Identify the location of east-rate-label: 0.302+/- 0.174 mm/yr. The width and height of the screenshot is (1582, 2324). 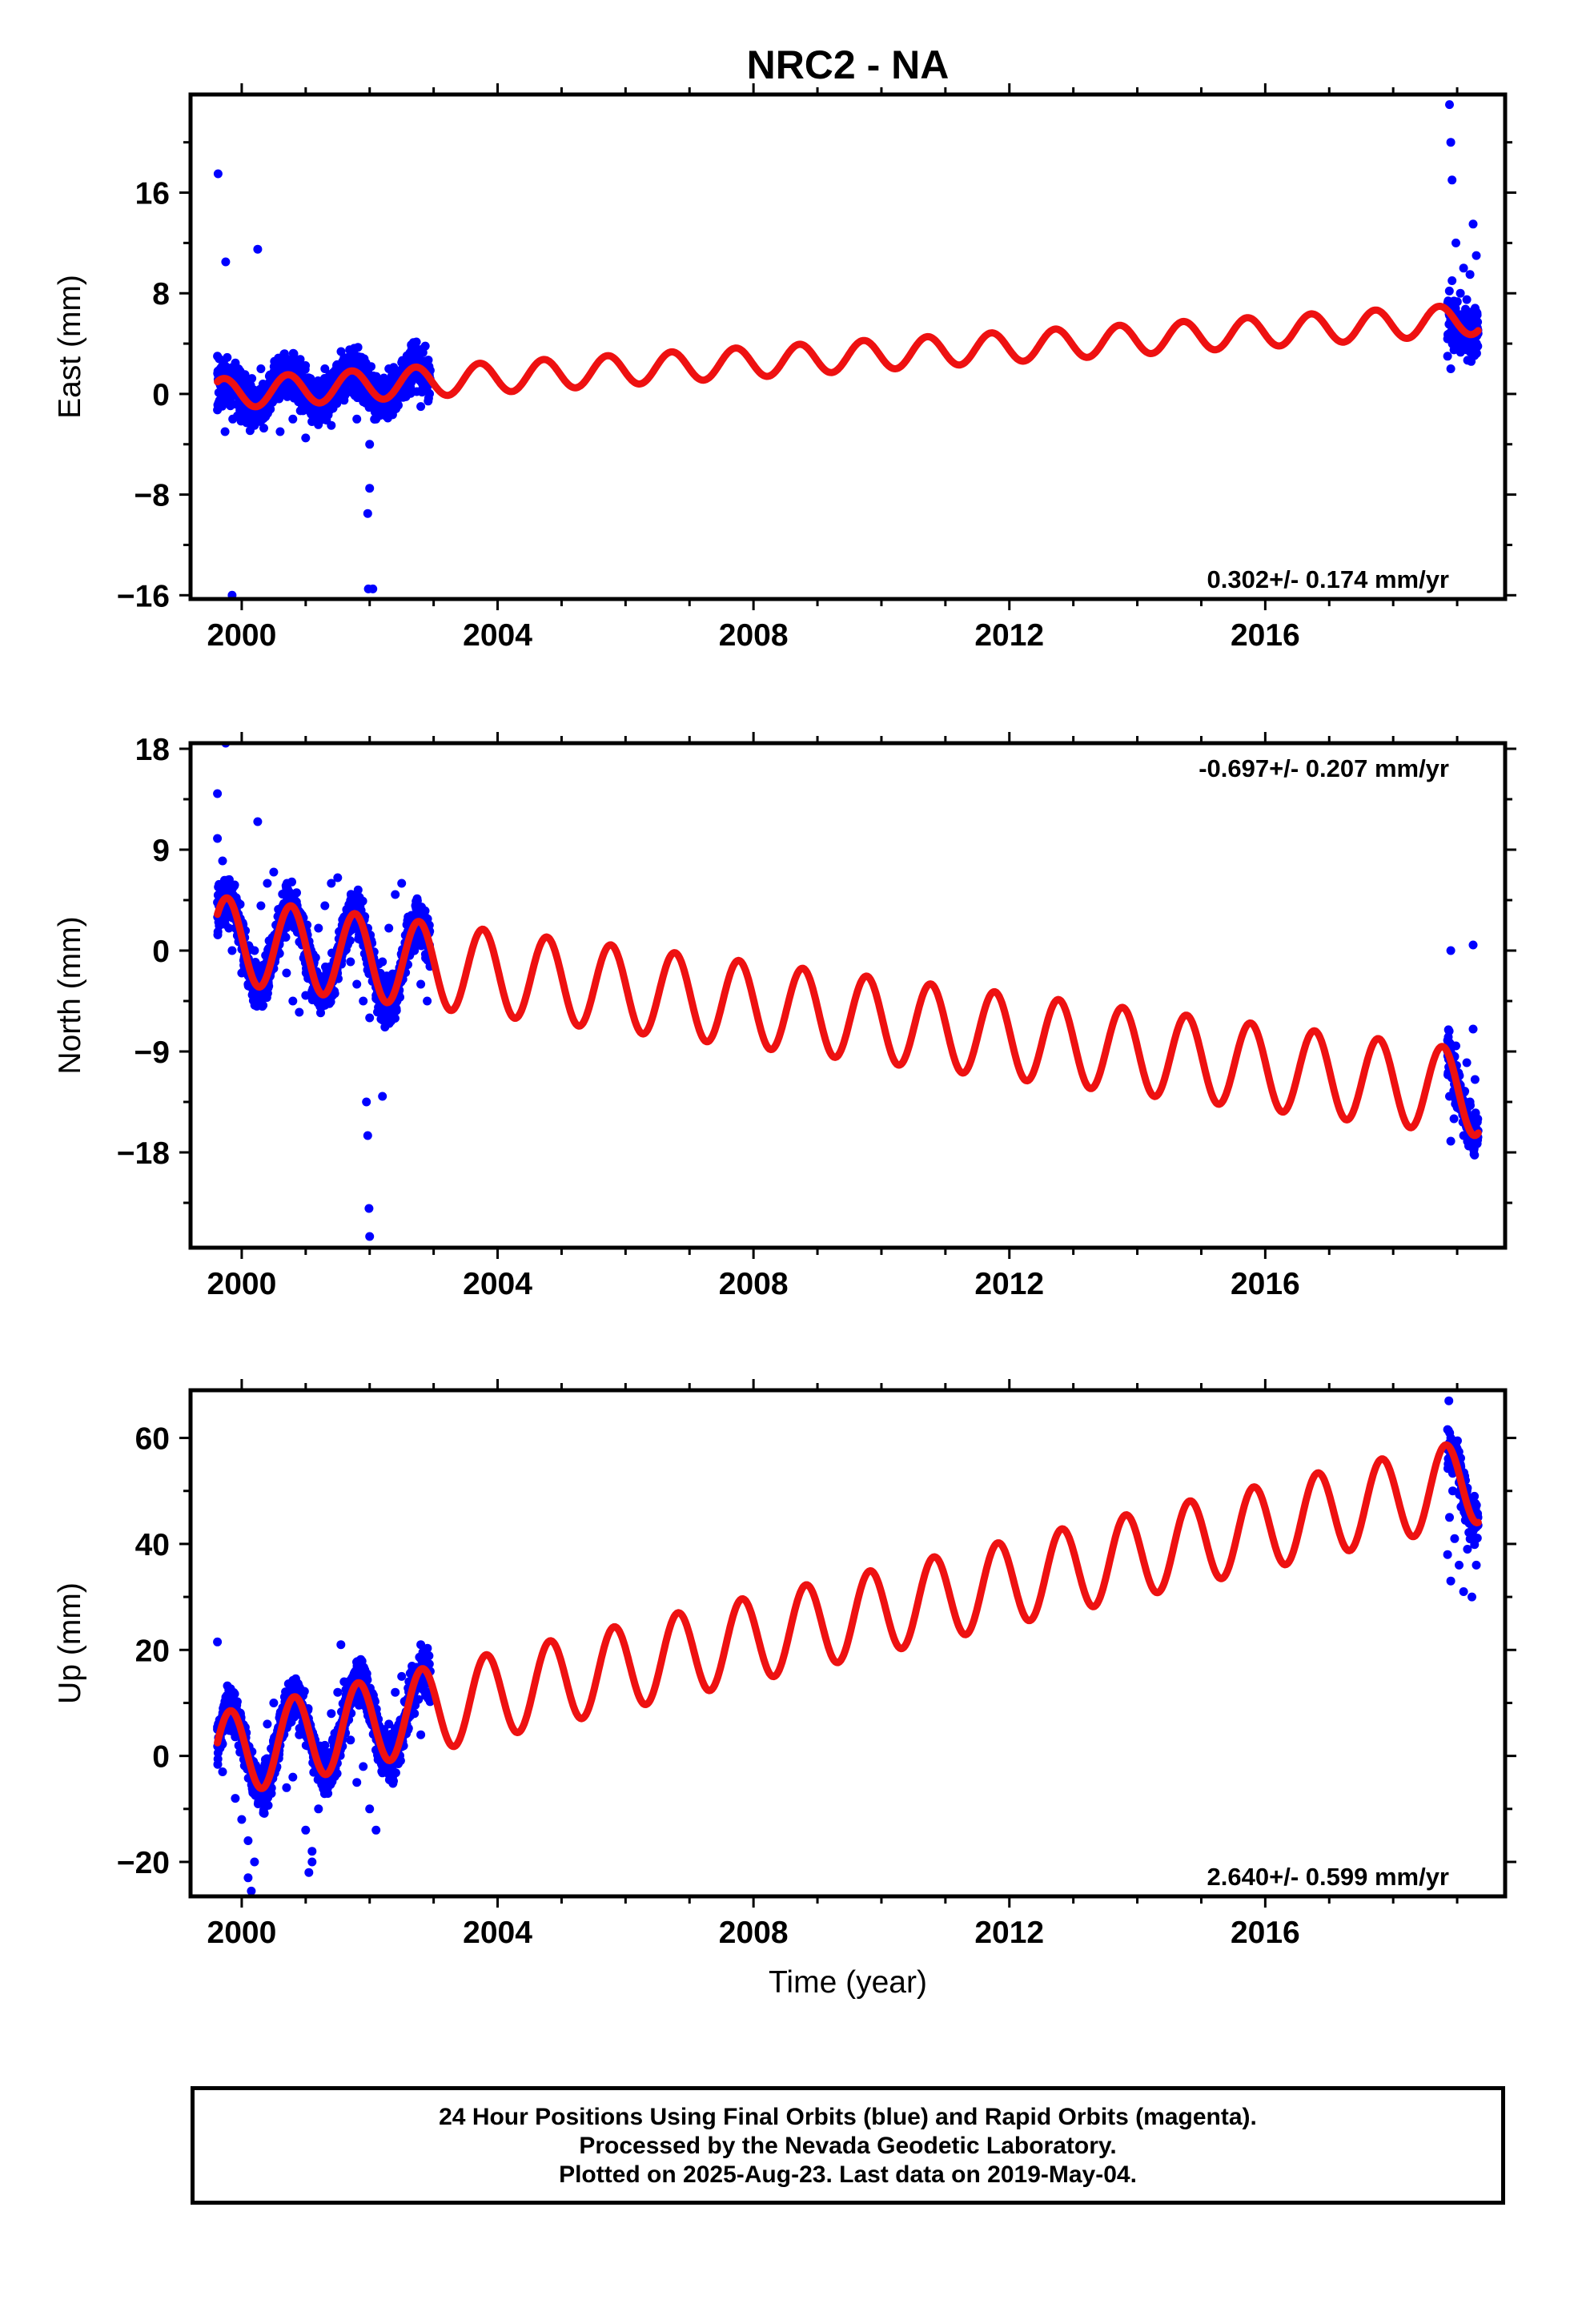
(1328, 579).